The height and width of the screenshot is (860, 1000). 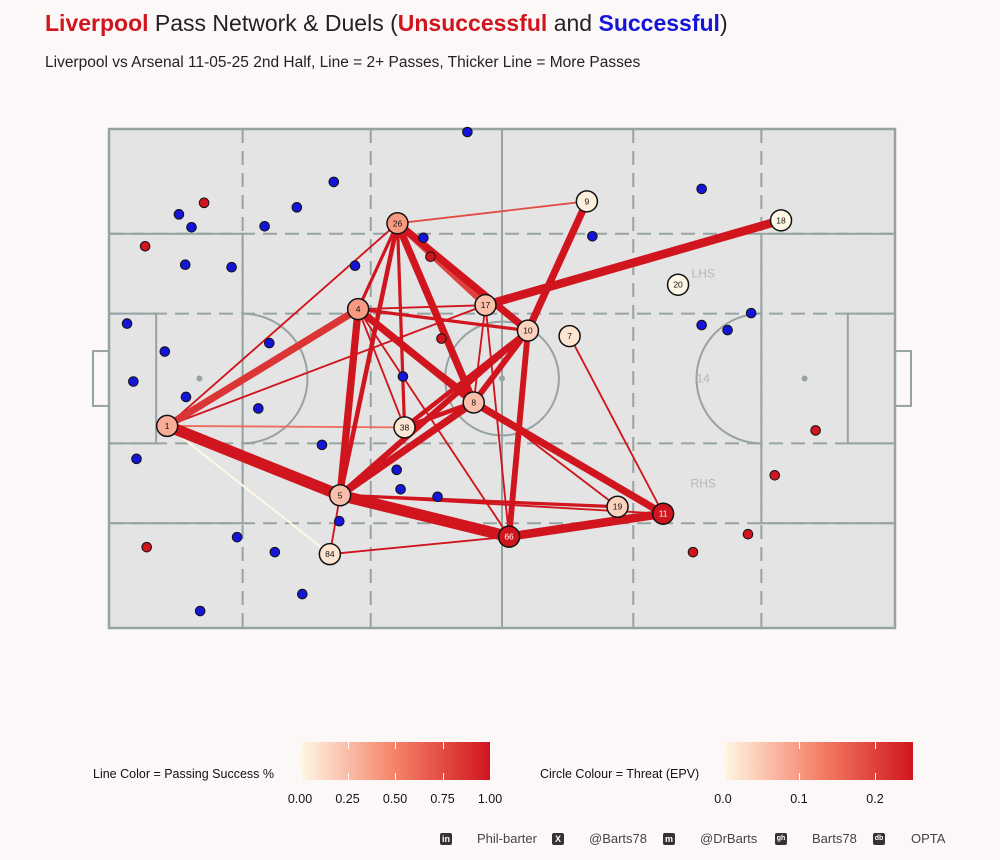 I want to click on player-node-19: 19, so click(x=617, y=506).